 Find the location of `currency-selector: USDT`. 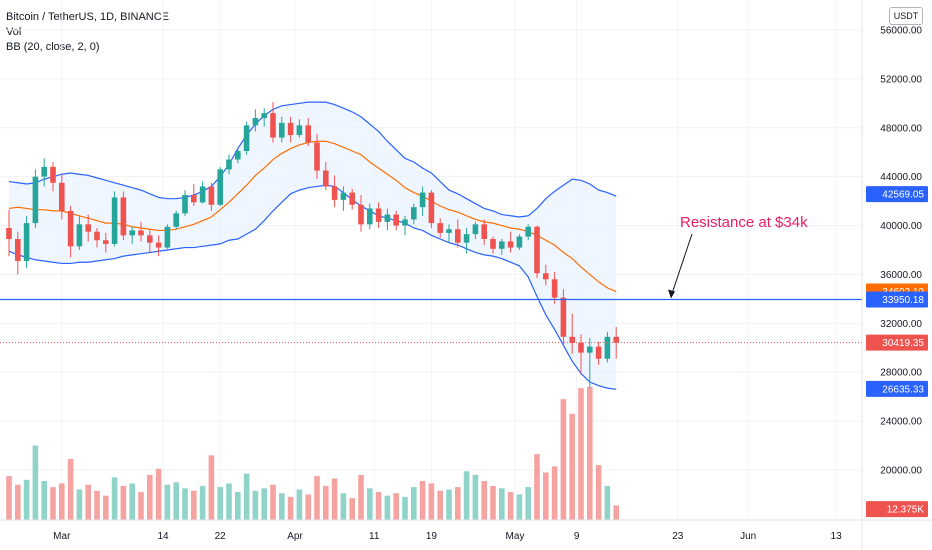

currency-selector: USDT is located at coordinates (906, 16).